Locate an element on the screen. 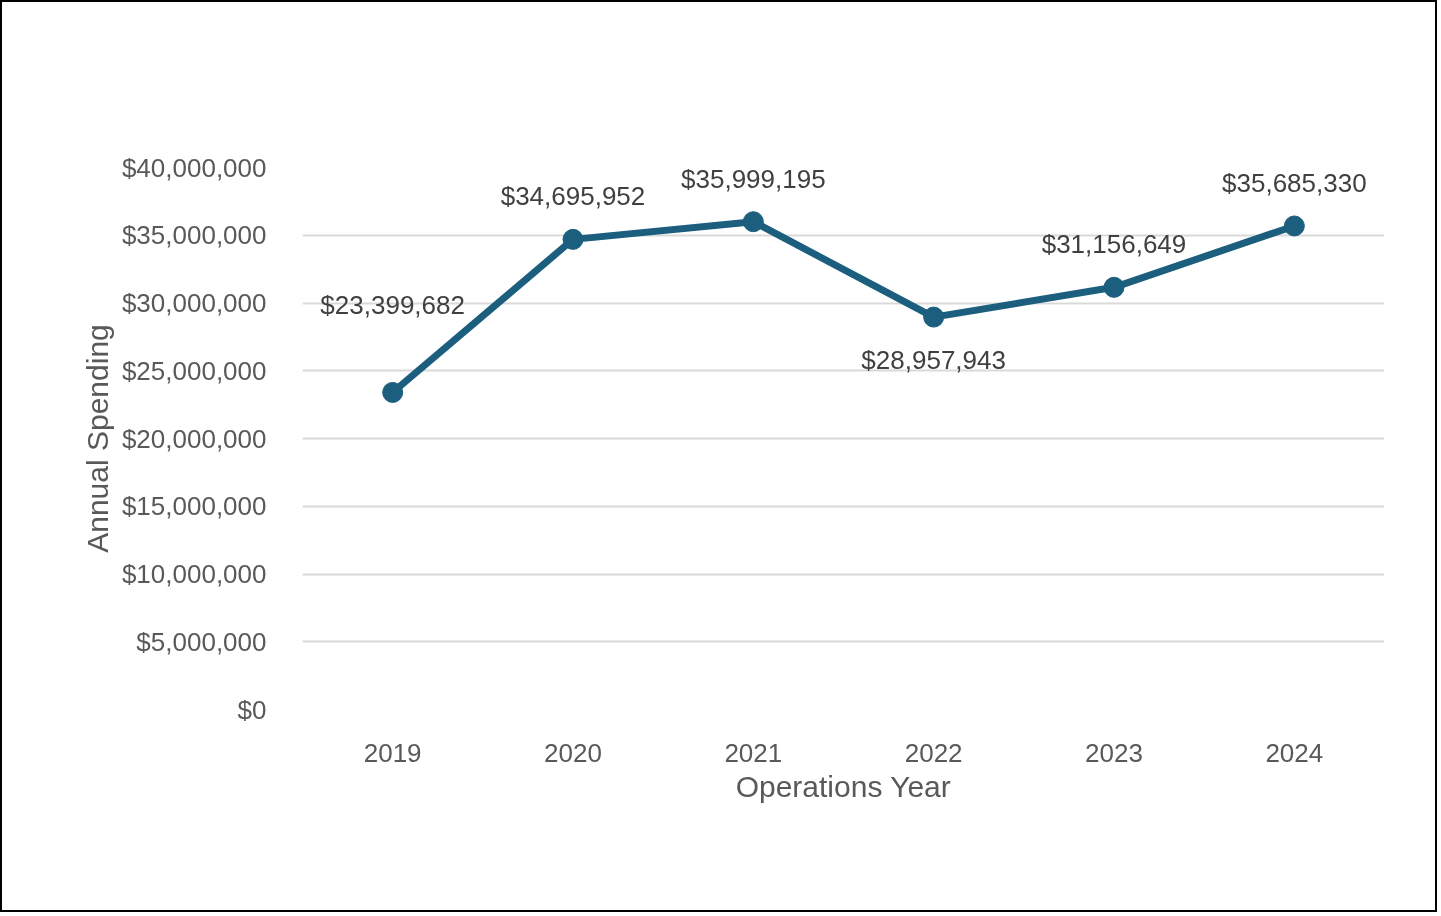 Image resolution: width=1441 pixels, height=916 pixels. y-tick-label: $30,000,000 is located at coordinates (194, 303).